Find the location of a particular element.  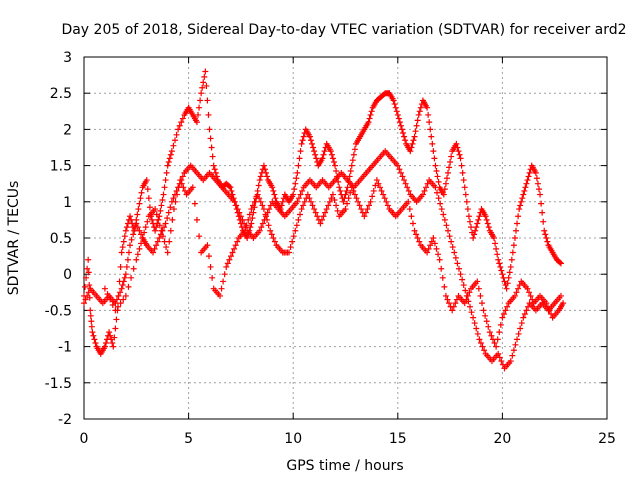

y-axis-label: SDTVAR / TECUs is located at coordinates (14, 238).